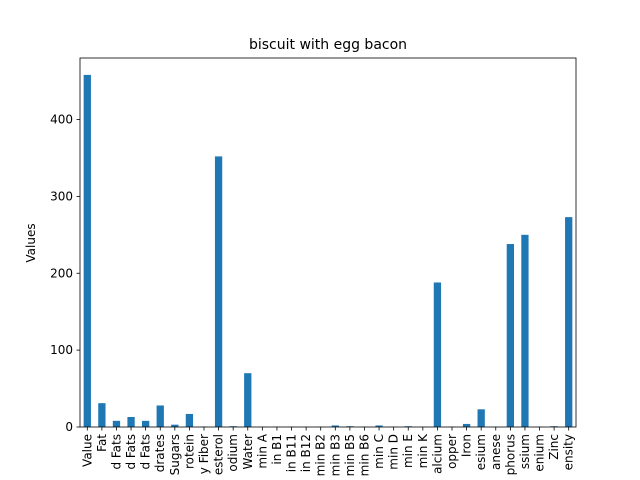  What do you see at coordinates (61, 196) in the screenshot?
I see `y-tick-label-3: 300` at bounding box center [61, 196].